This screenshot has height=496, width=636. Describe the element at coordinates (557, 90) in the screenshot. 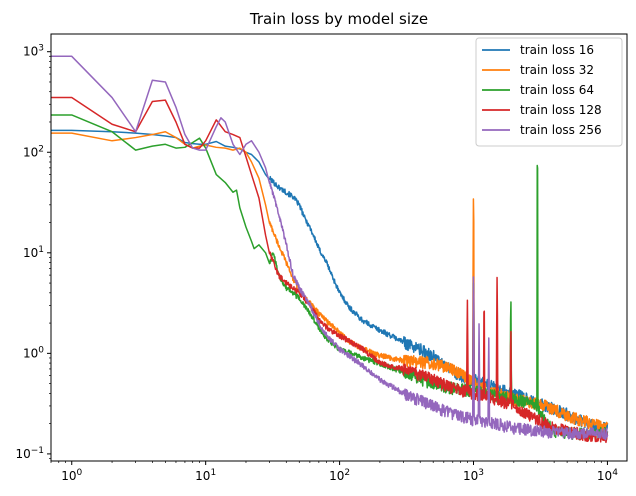

I see `legend-label: train loss 64` at that location.